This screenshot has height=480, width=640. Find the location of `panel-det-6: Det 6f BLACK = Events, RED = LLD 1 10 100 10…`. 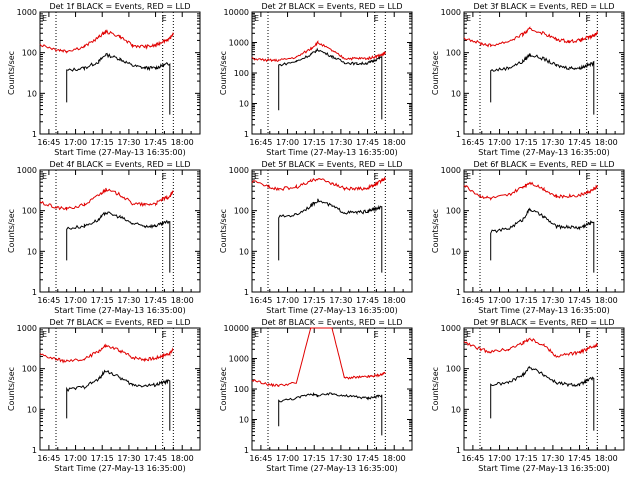

panel-det-6: Det 6f BLACK = Events, RED = LLD 1 10 100 10… is located at coordinates (528, 237).